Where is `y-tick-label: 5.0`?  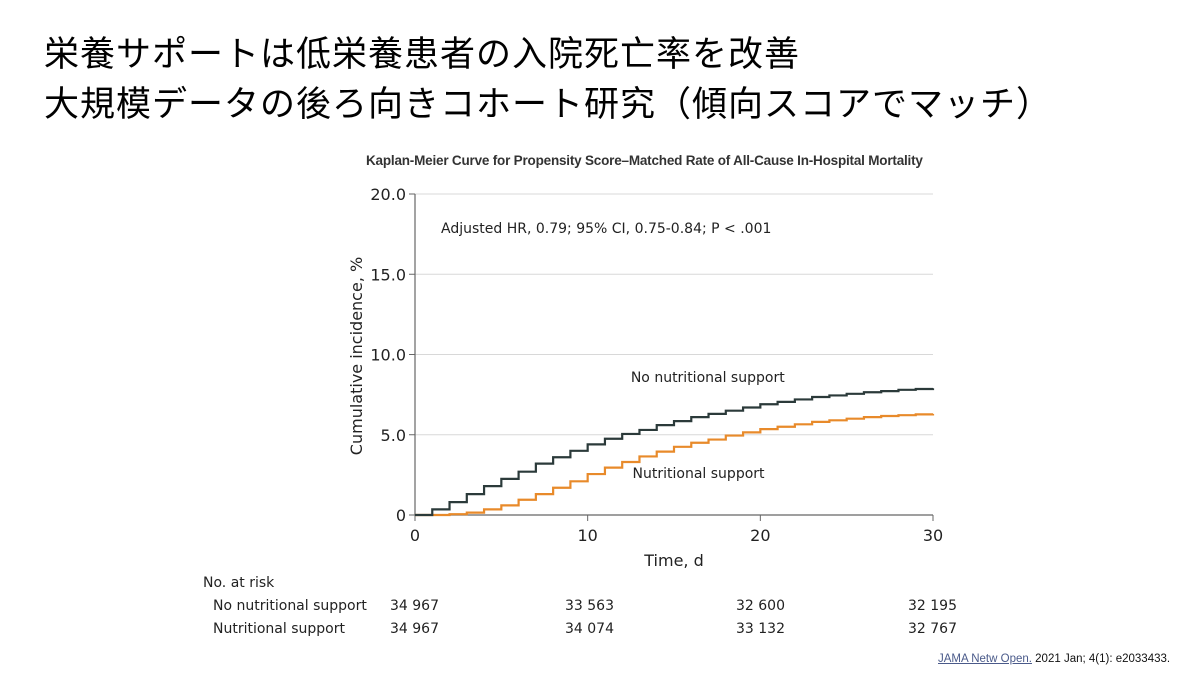 y-tick-label: 5.0 is located at coordinates (393, 435).